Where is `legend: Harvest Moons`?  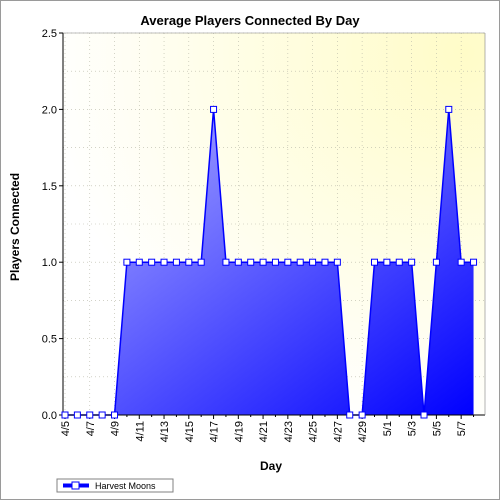
legend: Harvest Moons is located at coordinates (115, 485).